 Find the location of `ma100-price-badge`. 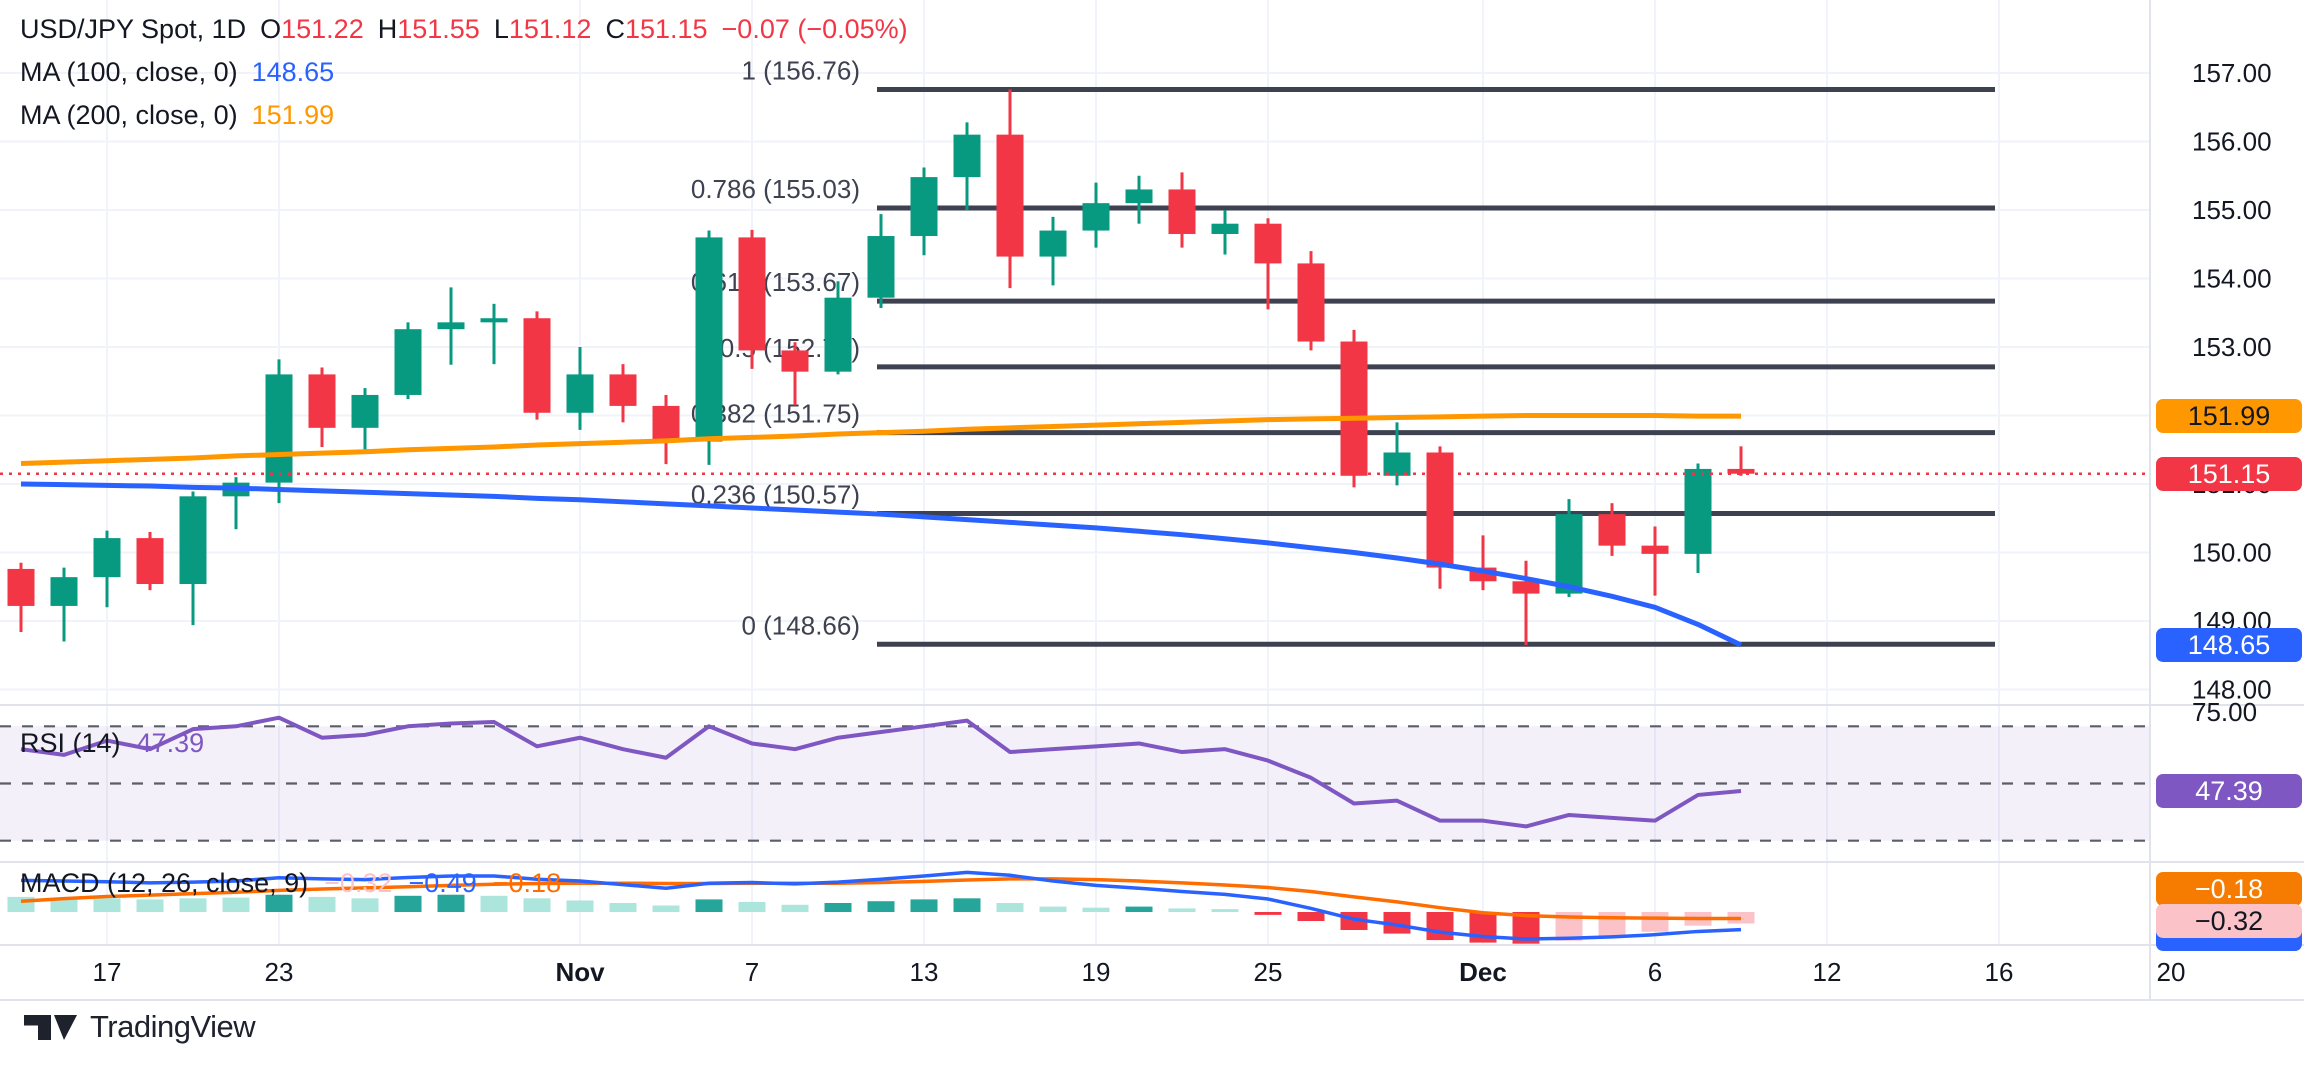

ma100-price-badge is located at coordinates (2229, 645).